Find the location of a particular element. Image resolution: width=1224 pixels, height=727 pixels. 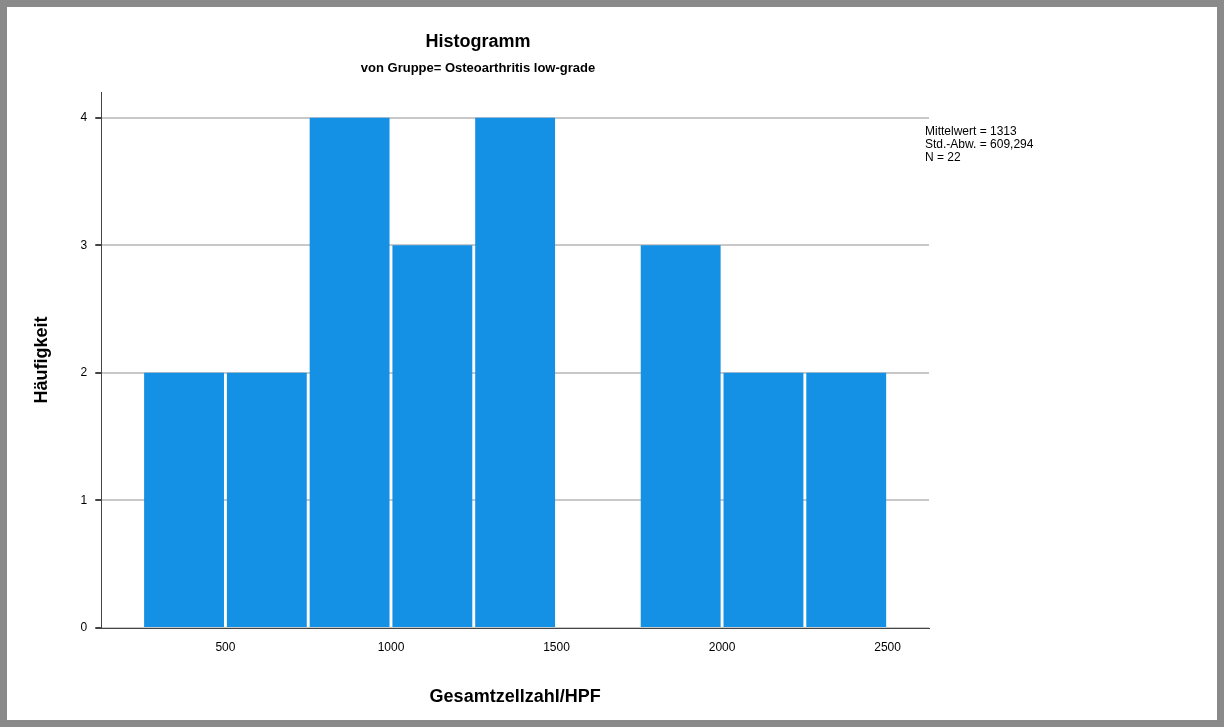

x-axis-title: Gesamtzellzahl/HPF is located at coordinates (515, 696).